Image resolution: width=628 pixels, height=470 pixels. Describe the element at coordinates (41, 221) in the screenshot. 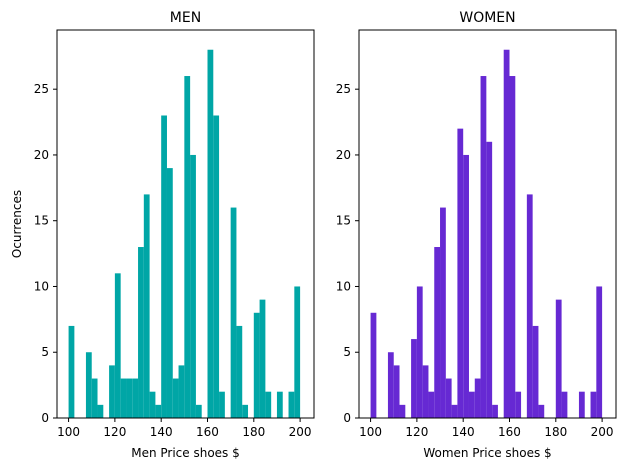

I see `men-y-tick-label: 15` at that location.